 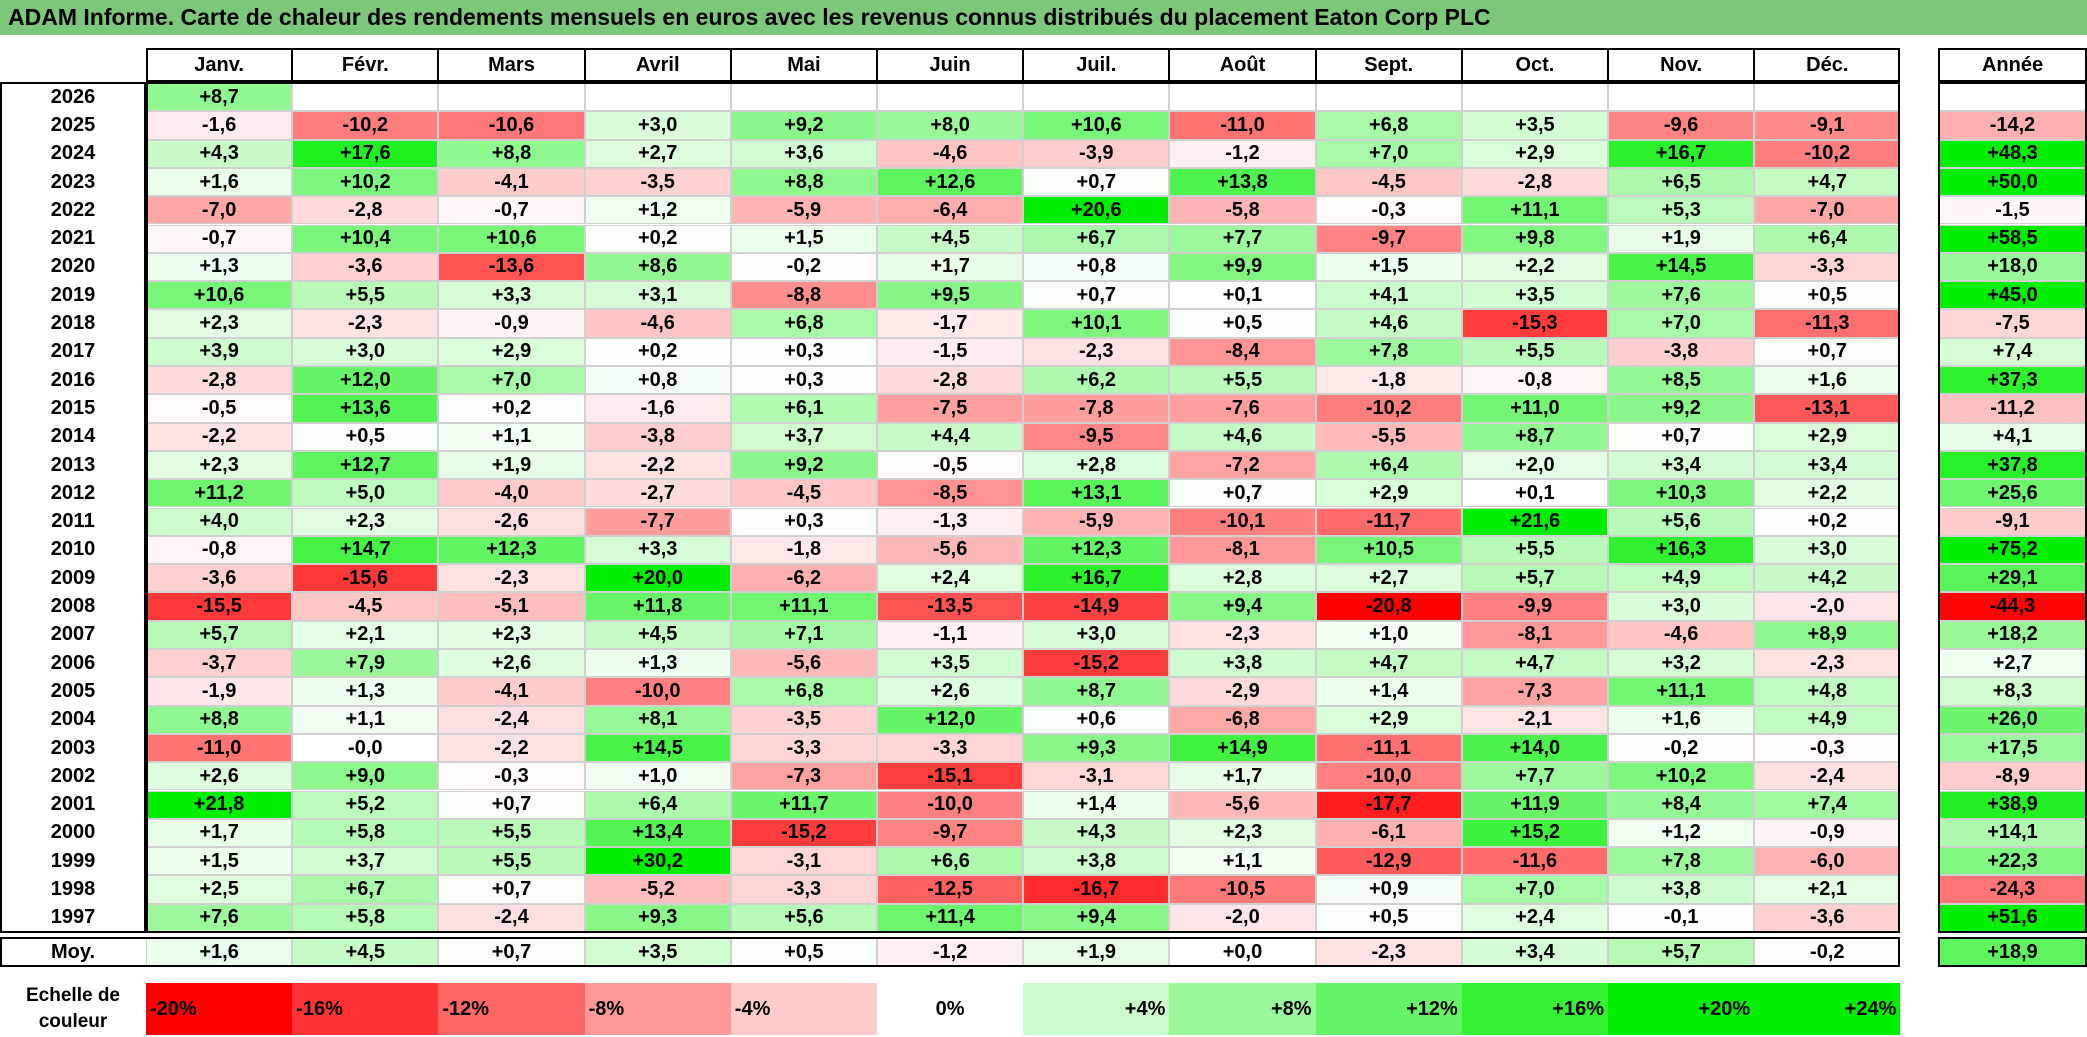 What do you see at coordinates (950, 323) in the screenshot?
I see `heatmap-cell: -1,7` at bounding box center [950, 323].